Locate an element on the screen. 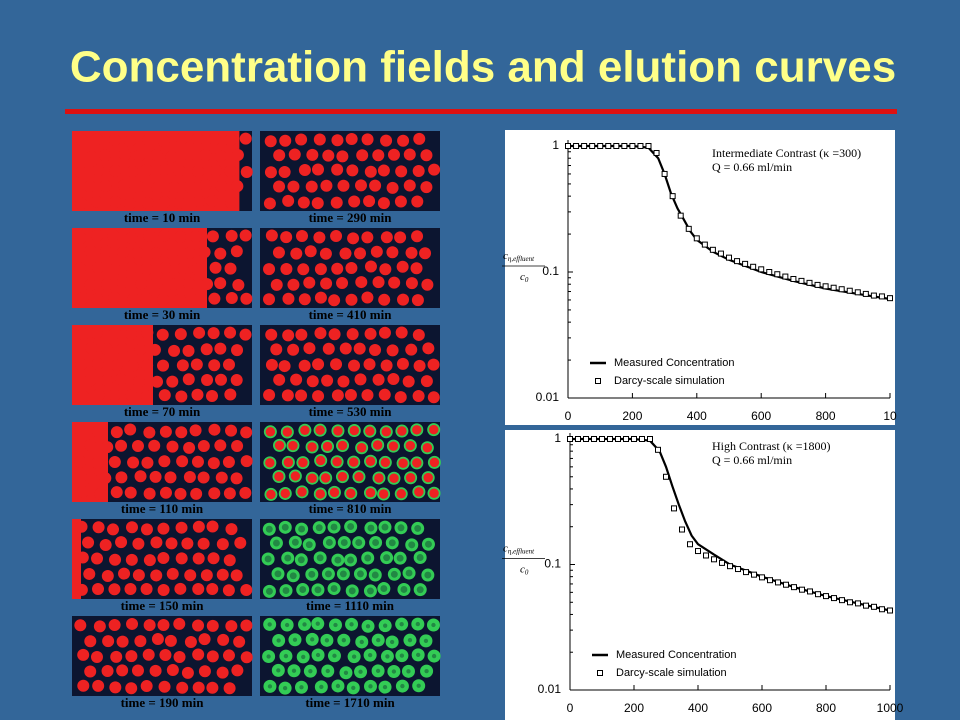 The width and height of the screenshot is (960, 720). y-label-denominator: c0 is located at coordinates (524, 277).